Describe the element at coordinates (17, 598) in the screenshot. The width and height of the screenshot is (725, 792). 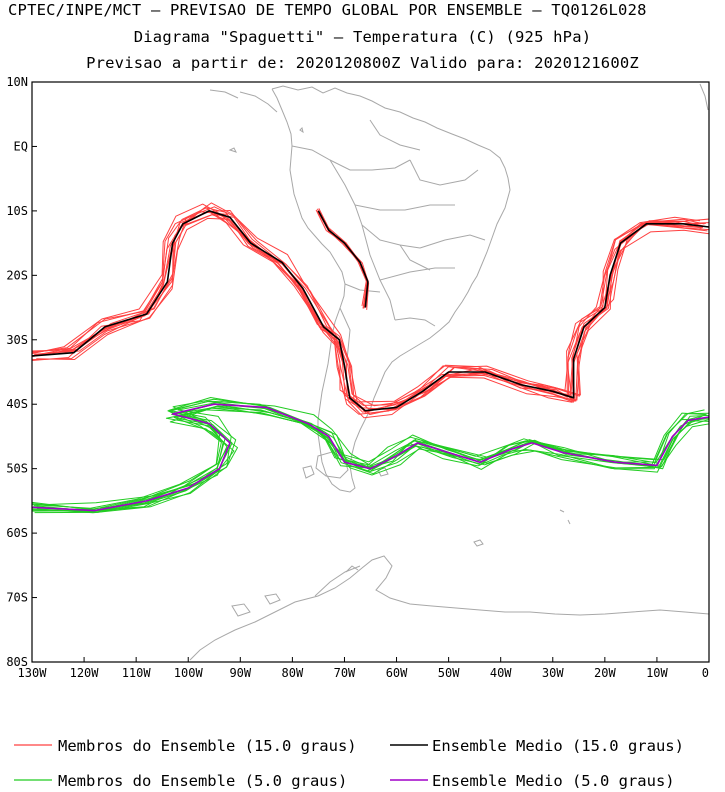
I see `lat-tick-label: 70S` at that location.